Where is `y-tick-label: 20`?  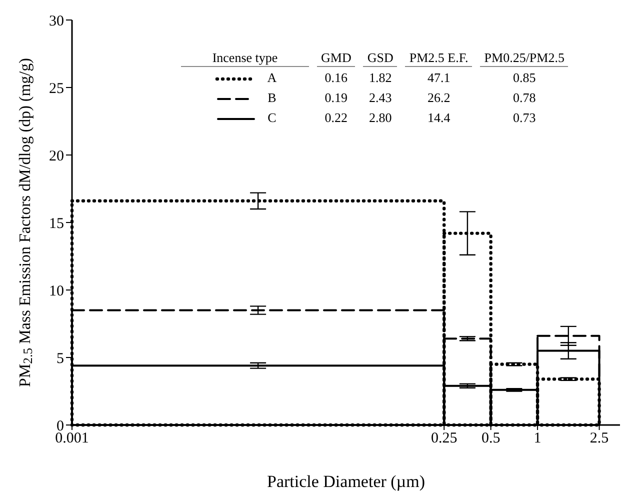
y-tick-label: 20 is located at coordinates (56, 156).